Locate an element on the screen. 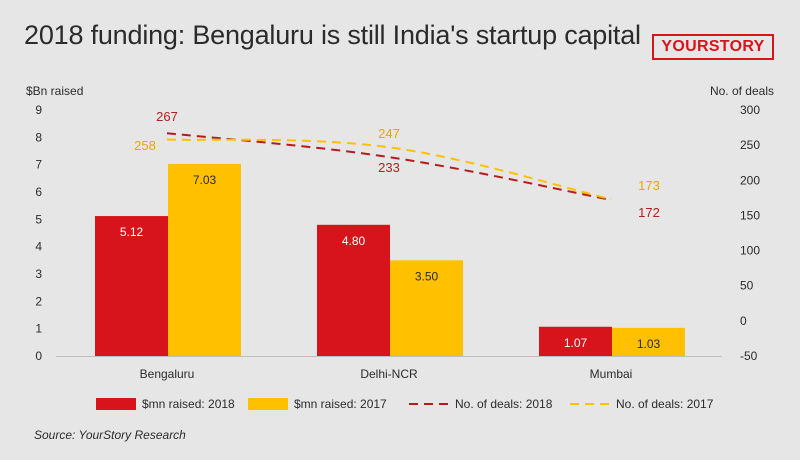 The height and width of the screenshot is (460, 800). y2-tick-label: 0 is located at coordinates (743, 321).